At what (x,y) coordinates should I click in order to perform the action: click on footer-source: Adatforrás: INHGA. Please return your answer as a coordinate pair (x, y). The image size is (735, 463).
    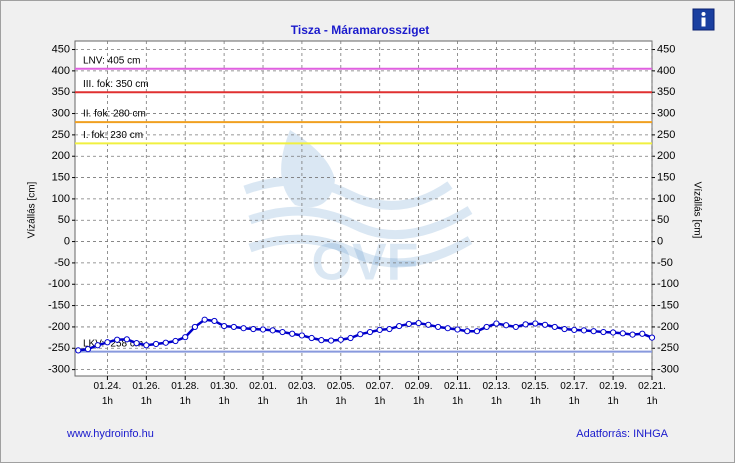
    Looking at the image, I should click on (622, 434).